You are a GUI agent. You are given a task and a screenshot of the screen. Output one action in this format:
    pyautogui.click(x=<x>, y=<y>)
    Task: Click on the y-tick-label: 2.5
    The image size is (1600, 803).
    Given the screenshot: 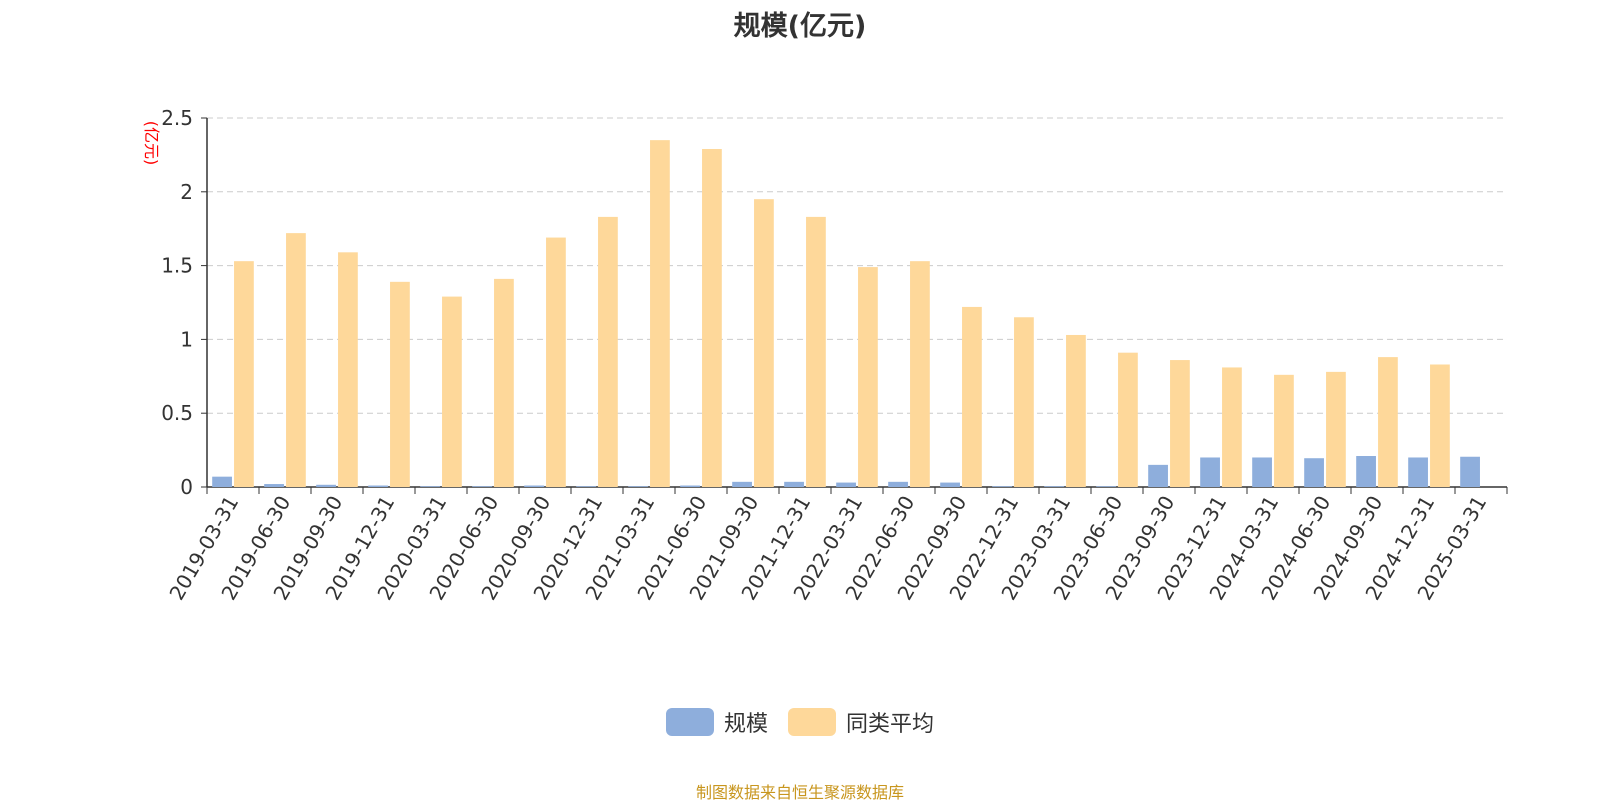 What is the action you would take?
    pyautogui.click(x=177, y=118)
    